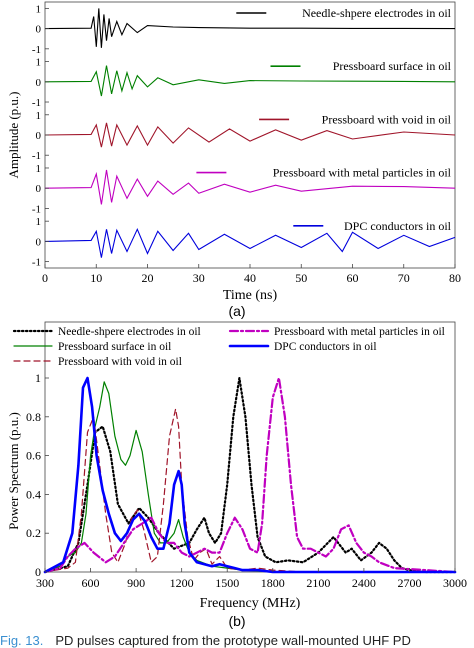  What do you see at coordinates (250, 187) in the screenshot?
I see `trace-pressboard-with-metal-particles-in-oil` at bounding box center [250, 187].